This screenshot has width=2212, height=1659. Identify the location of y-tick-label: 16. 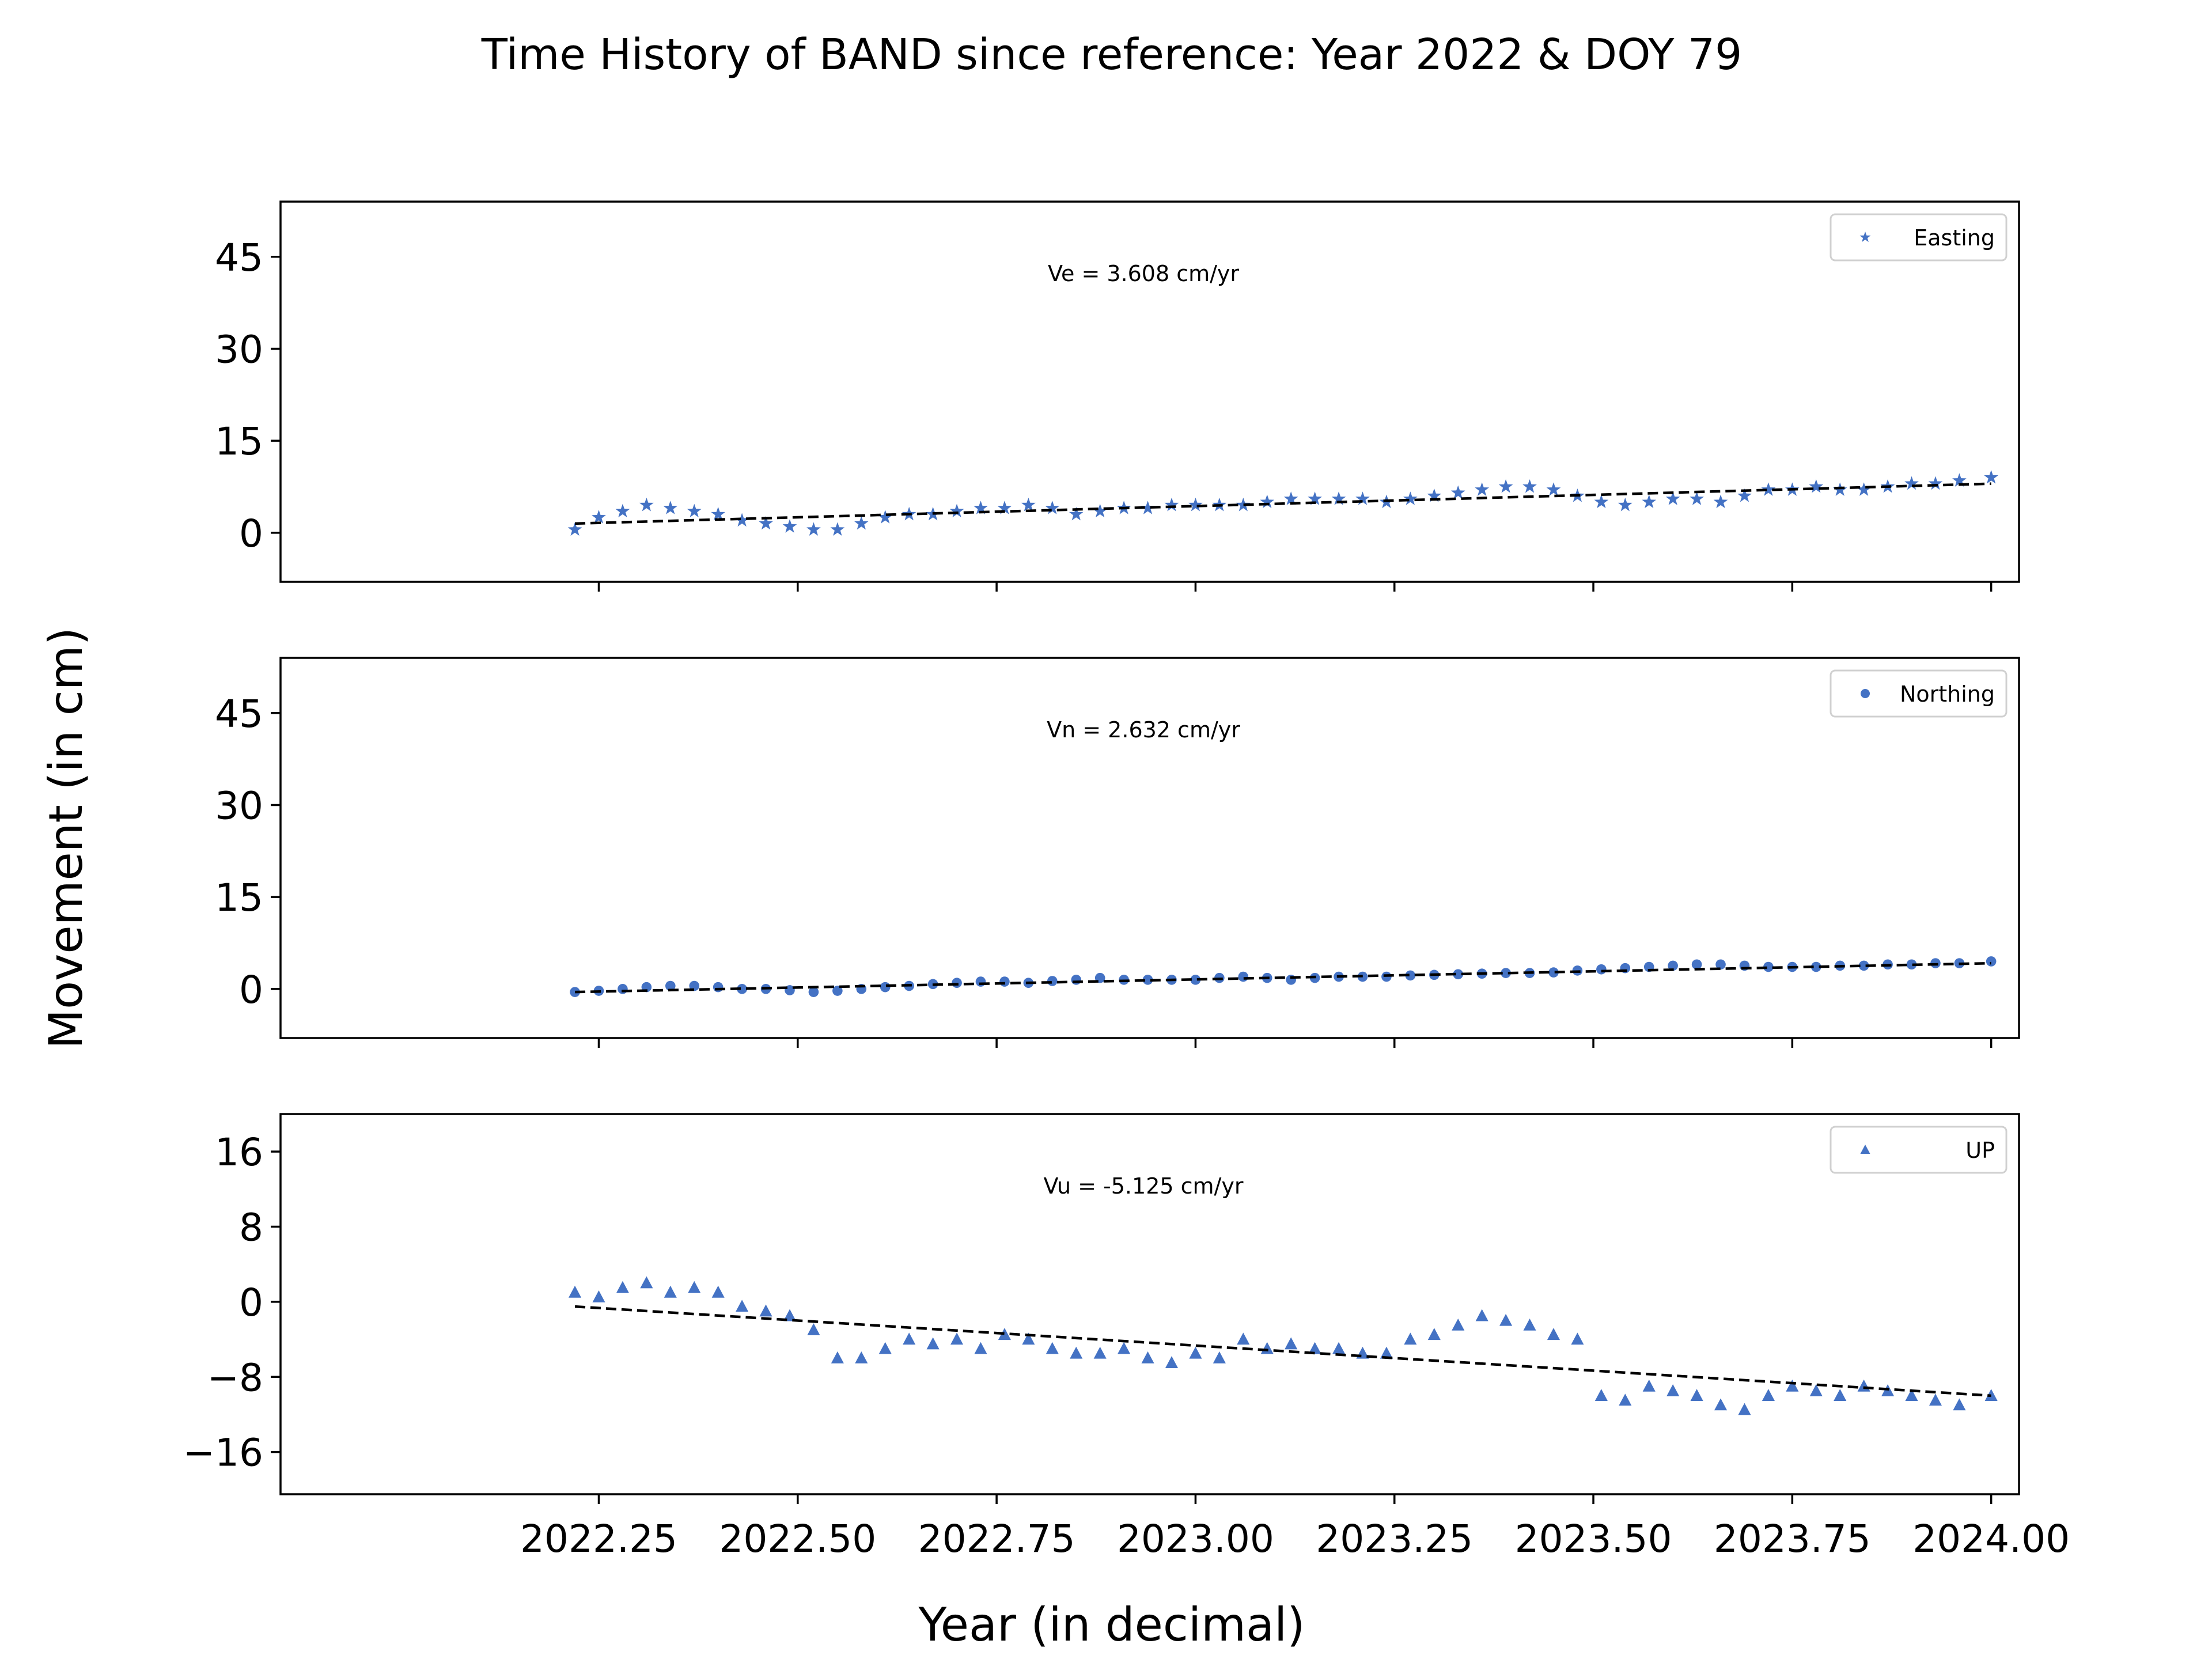
(239, 1152).